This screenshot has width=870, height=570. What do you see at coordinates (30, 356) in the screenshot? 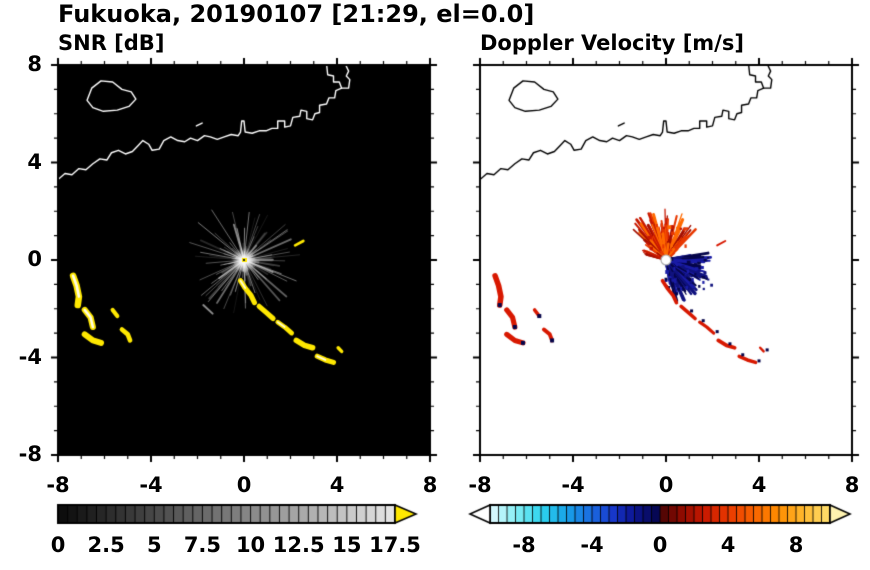
I see `snr-y-tick-label: -4` at bounding box center [30, 356].